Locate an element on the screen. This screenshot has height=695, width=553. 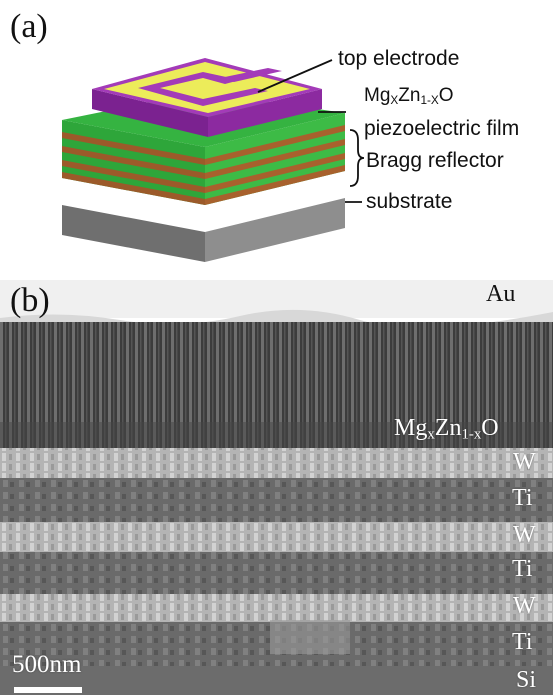
piezoelectric-film-label: piezoelectric film is located at coordinates (442, 128).